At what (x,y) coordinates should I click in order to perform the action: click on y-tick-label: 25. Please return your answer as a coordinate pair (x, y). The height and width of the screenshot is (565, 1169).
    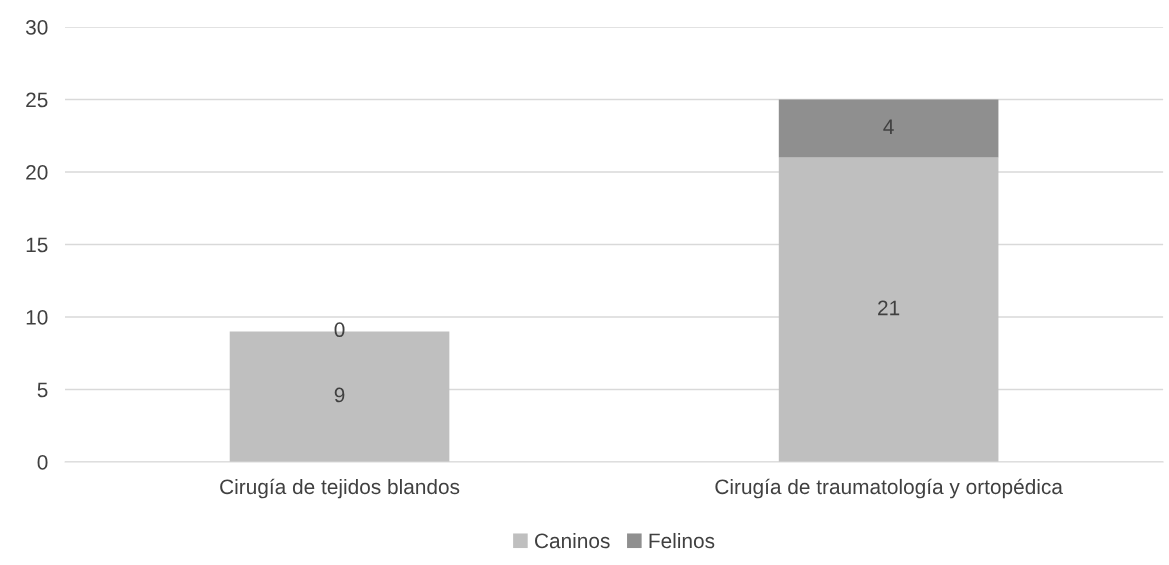
    Looking at the image, I should click on (37, 100).